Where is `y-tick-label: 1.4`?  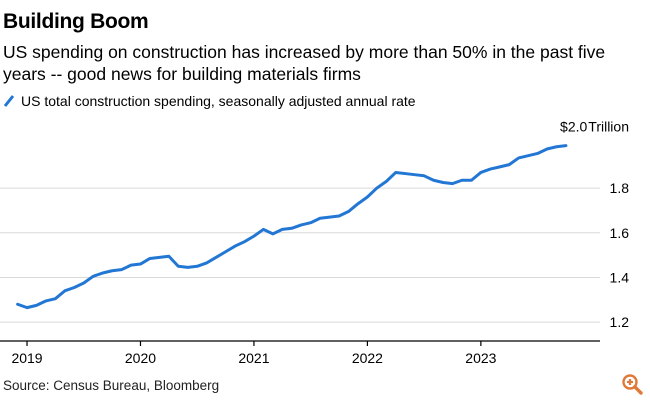
y-tick-label: 1.4 is located at coordinates (620, 277).